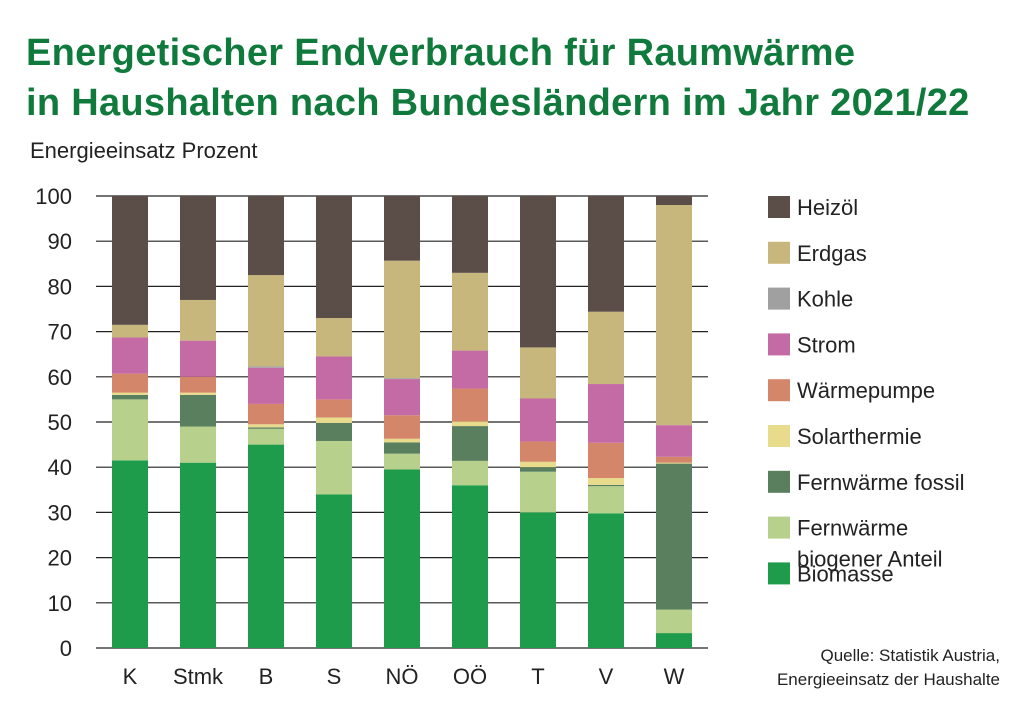  I want to click on x-tick-label: OÖ, so click(470, 676).